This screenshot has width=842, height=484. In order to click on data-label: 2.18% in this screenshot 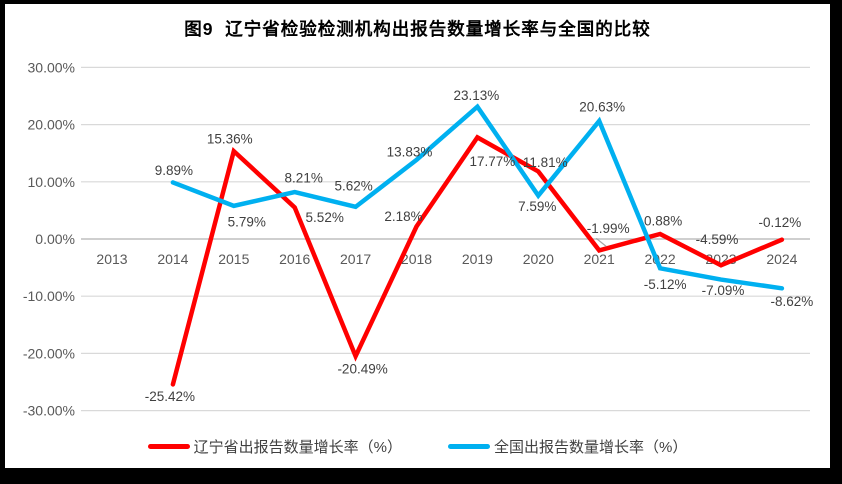, I will do `click(403, 216)`.